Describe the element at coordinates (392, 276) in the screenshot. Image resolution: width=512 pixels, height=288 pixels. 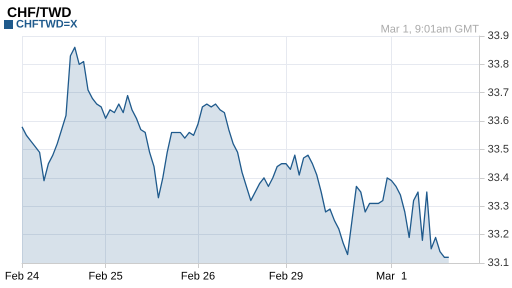
I see `x-tick-label: Mar 1` at that location.